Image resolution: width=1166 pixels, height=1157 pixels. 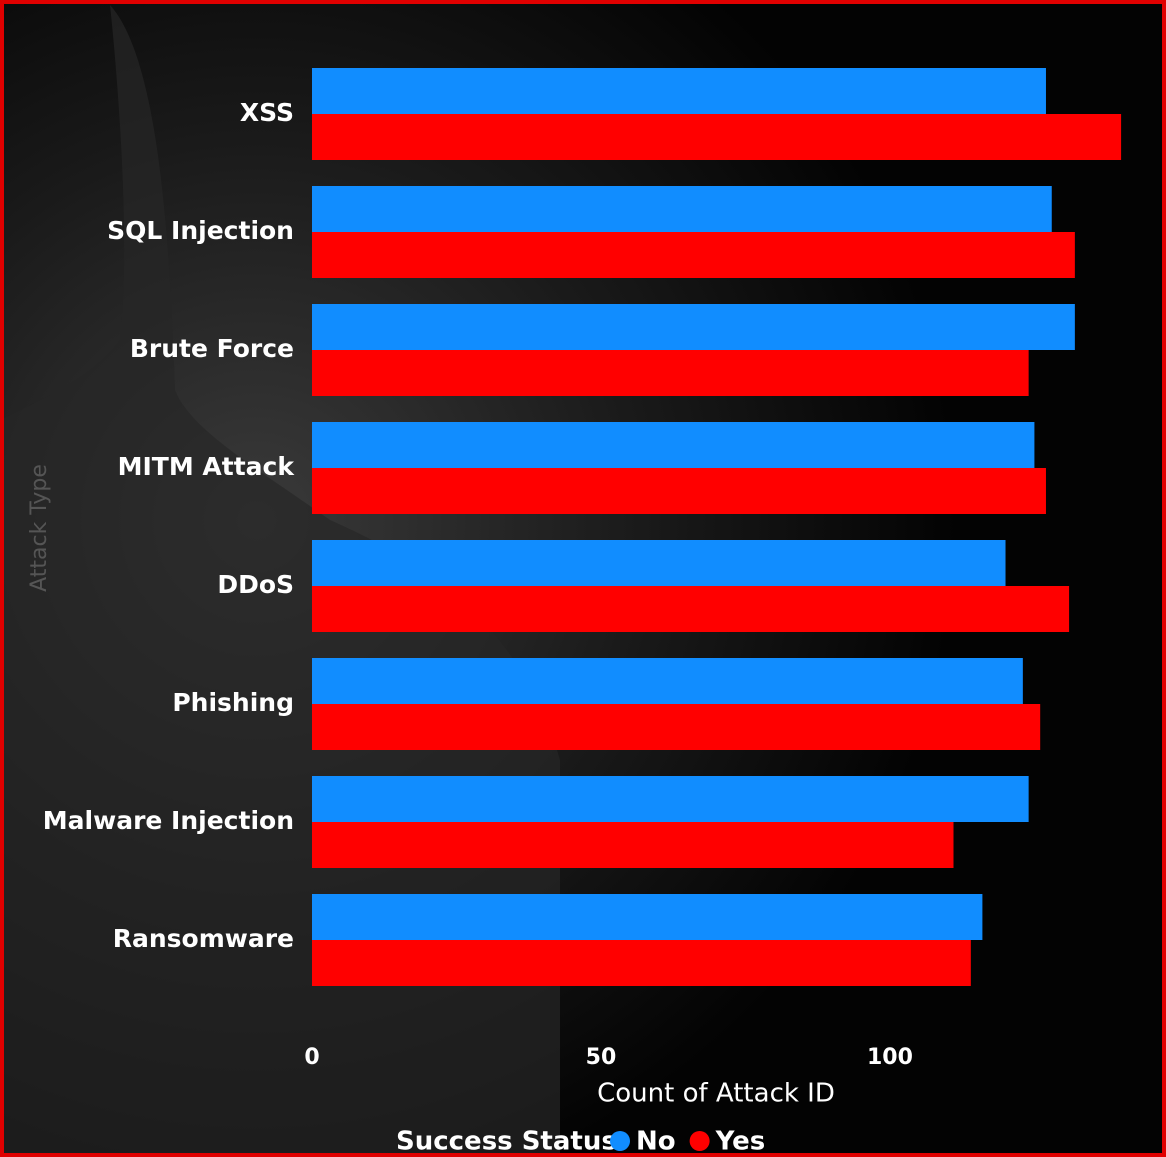 What do you see at coordinates (311, 1057) in the screenshot?
I see `x-tick-label: 0` at bounding box center [311, 1057].